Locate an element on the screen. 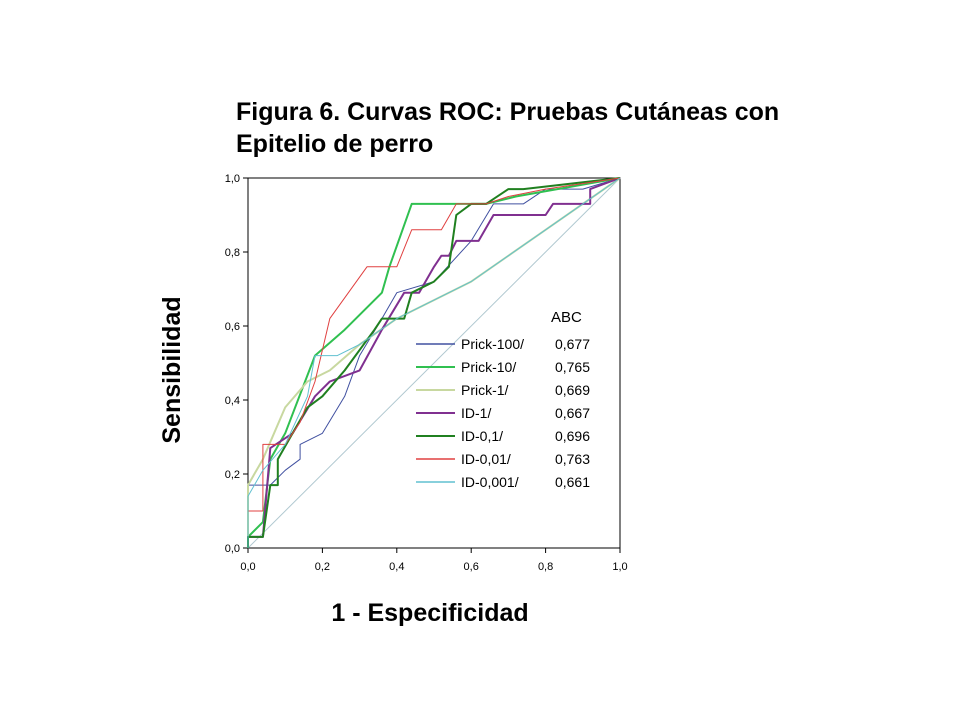  legend-series-name: Prick-100/ is located at coordinates (492, 344).